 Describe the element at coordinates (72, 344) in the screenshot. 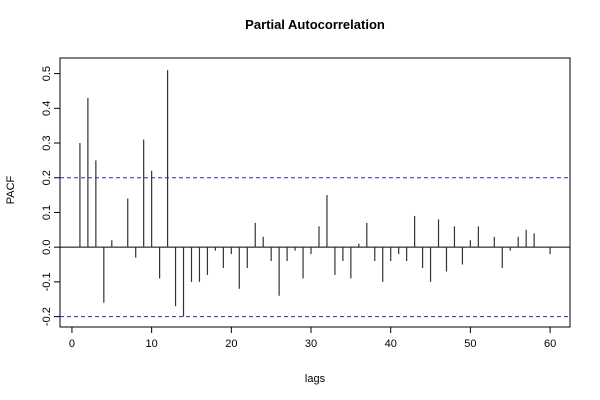

I see `x-tick-label: 0` at that location.